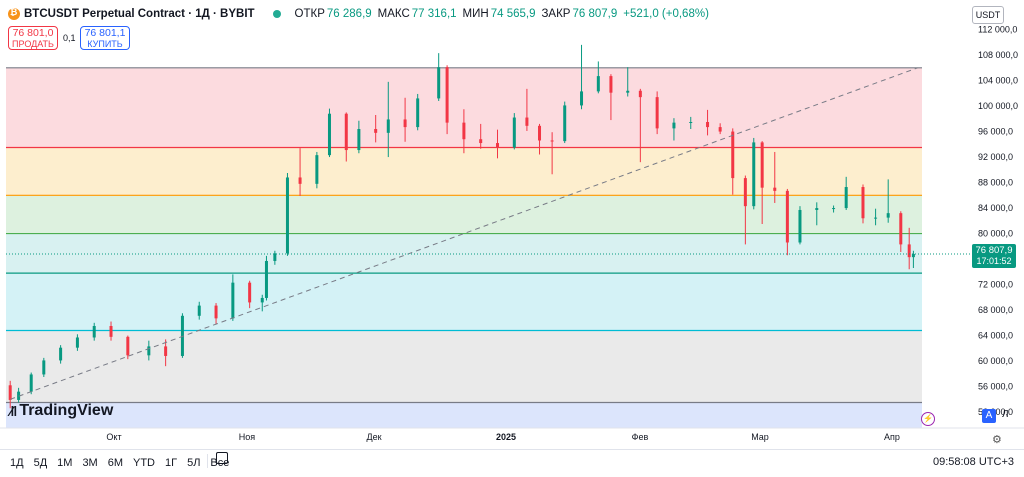 This screenshot has height=477, width=1024. What do you see at coordinates (928, 419) in the screenshot?
I see `flash-icon: ⚡` at bounding box center [928, 419].